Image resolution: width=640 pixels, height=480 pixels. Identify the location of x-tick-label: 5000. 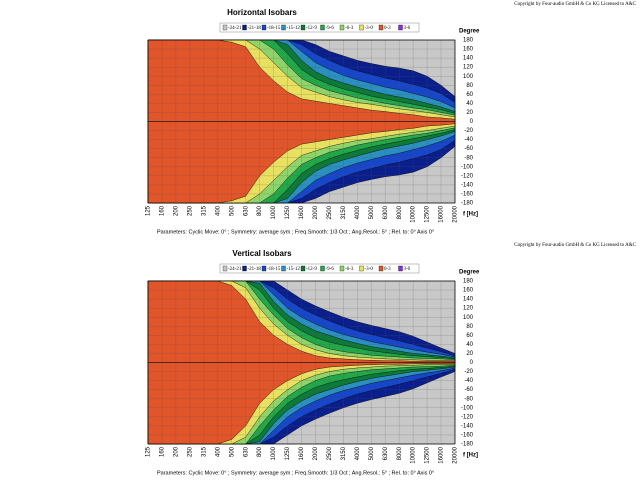
(372, 212).